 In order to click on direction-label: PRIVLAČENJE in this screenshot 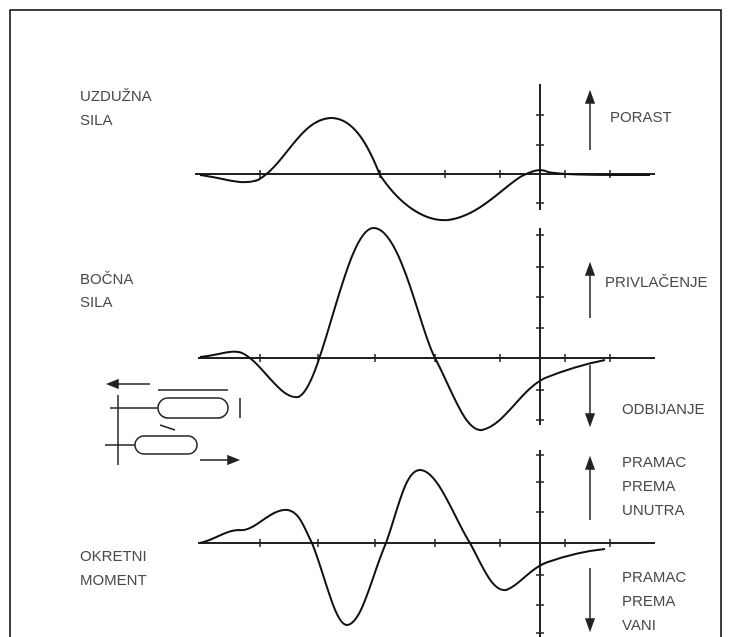, I will do `click(656, 282)`.